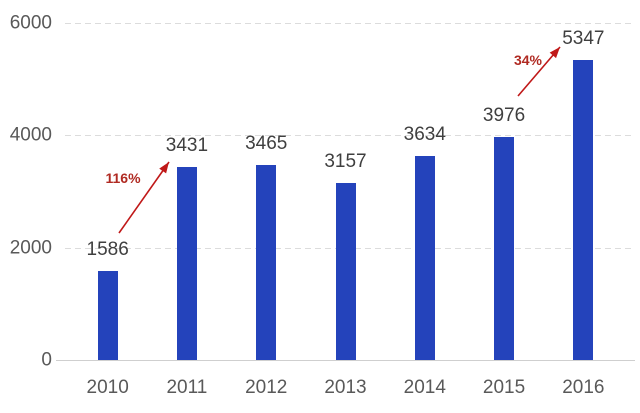  I want to click on y-tick-label-4000: 4000, so click(30, 135).